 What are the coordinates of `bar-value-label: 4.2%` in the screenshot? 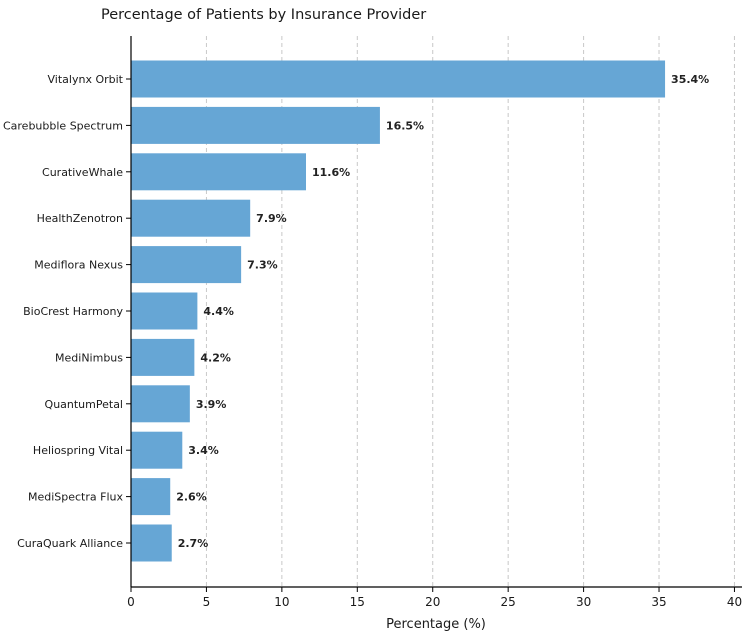 It's located at (215, 357).